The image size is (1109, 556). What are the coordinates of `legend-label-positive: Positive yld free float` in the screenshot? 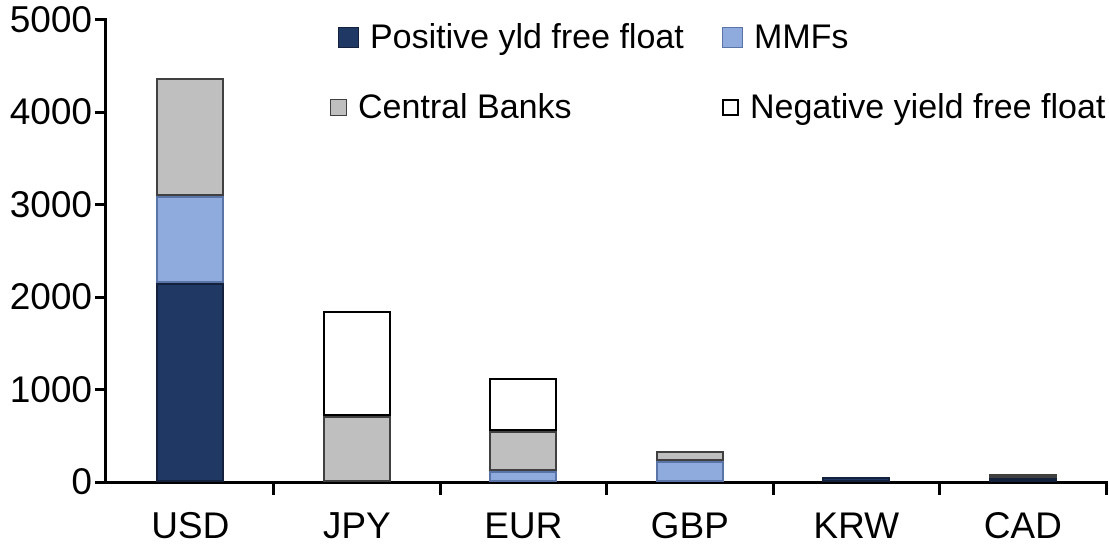 It's located at (527, 37).